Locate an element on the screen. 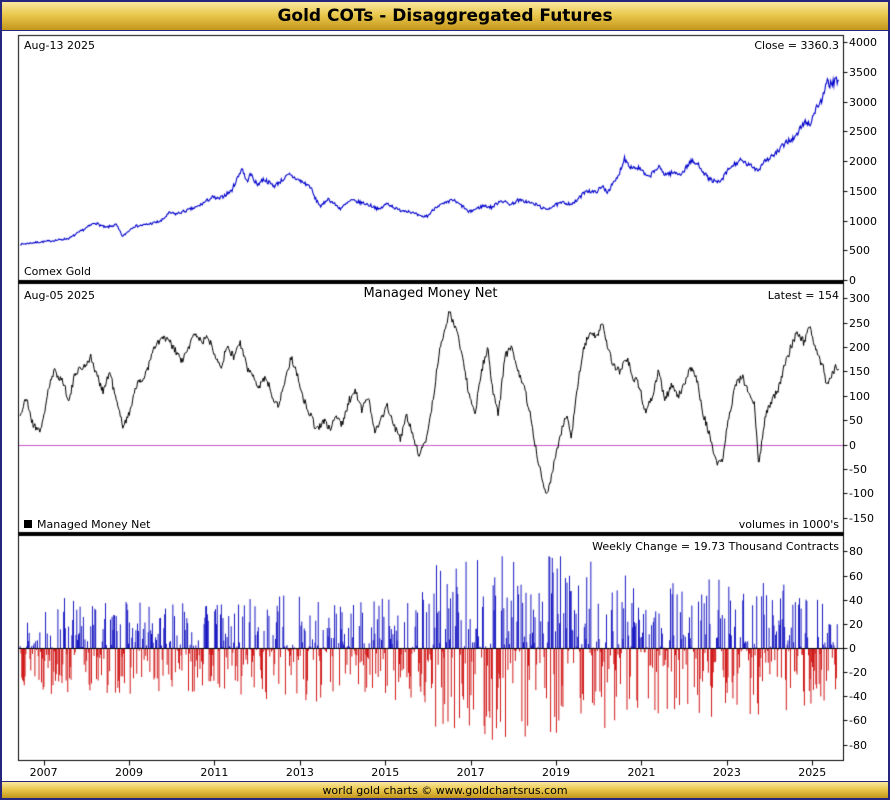  y-axis-tick-label: -50 is located at coordinates (858, 469).